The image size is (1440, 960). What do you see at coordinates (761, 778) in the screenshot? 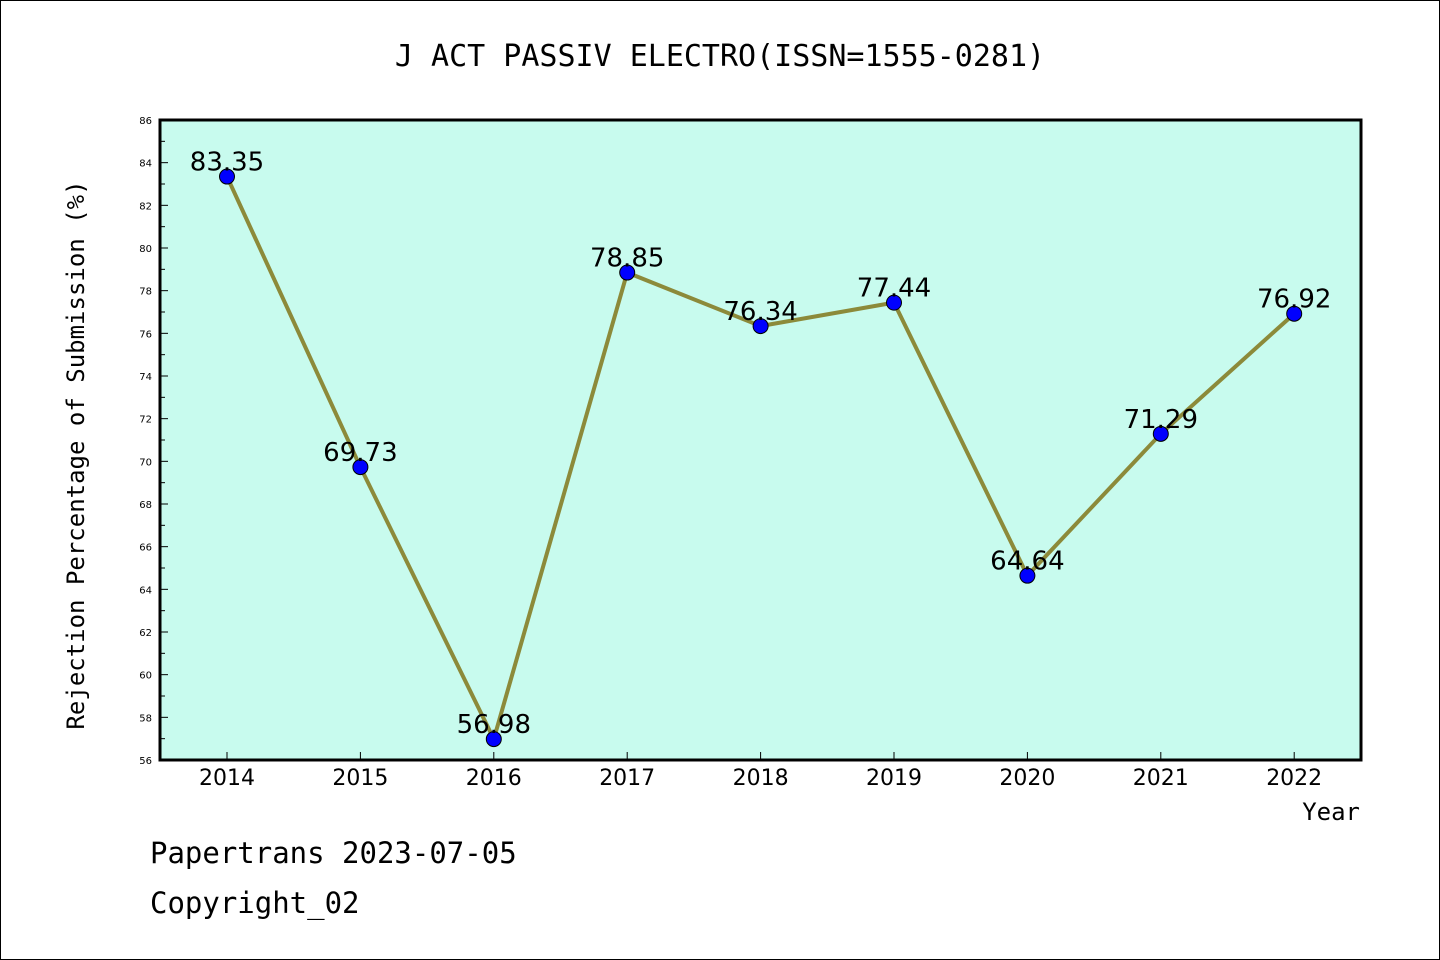
I see `x-tick-label: 2018` at bounding box center [761, 778].